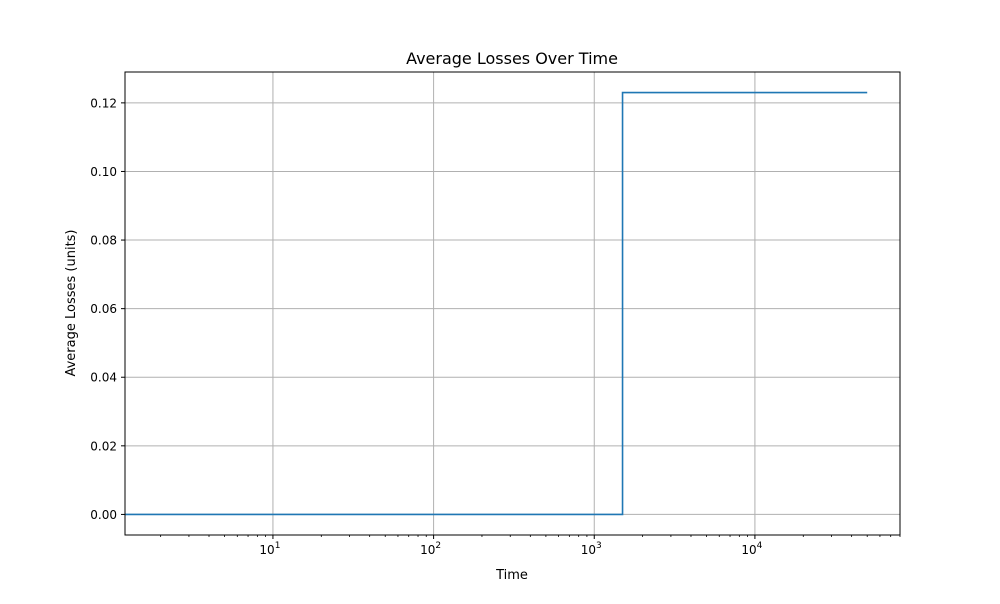 The width and height of the screenshot is (1000, 604). What do you see at coordinates (278, 546) in the screenshot?
I see `x-tick-label-exponent: 1` at bounding box center [278, 546].